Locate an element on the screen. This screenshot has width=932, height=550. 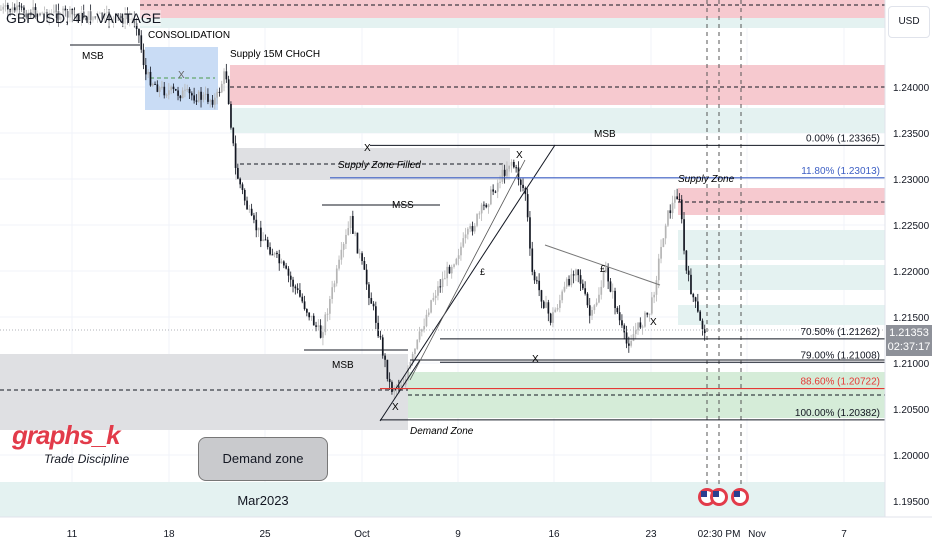
price-tick-label: 1.22000 is located at coordinates (911, 272).